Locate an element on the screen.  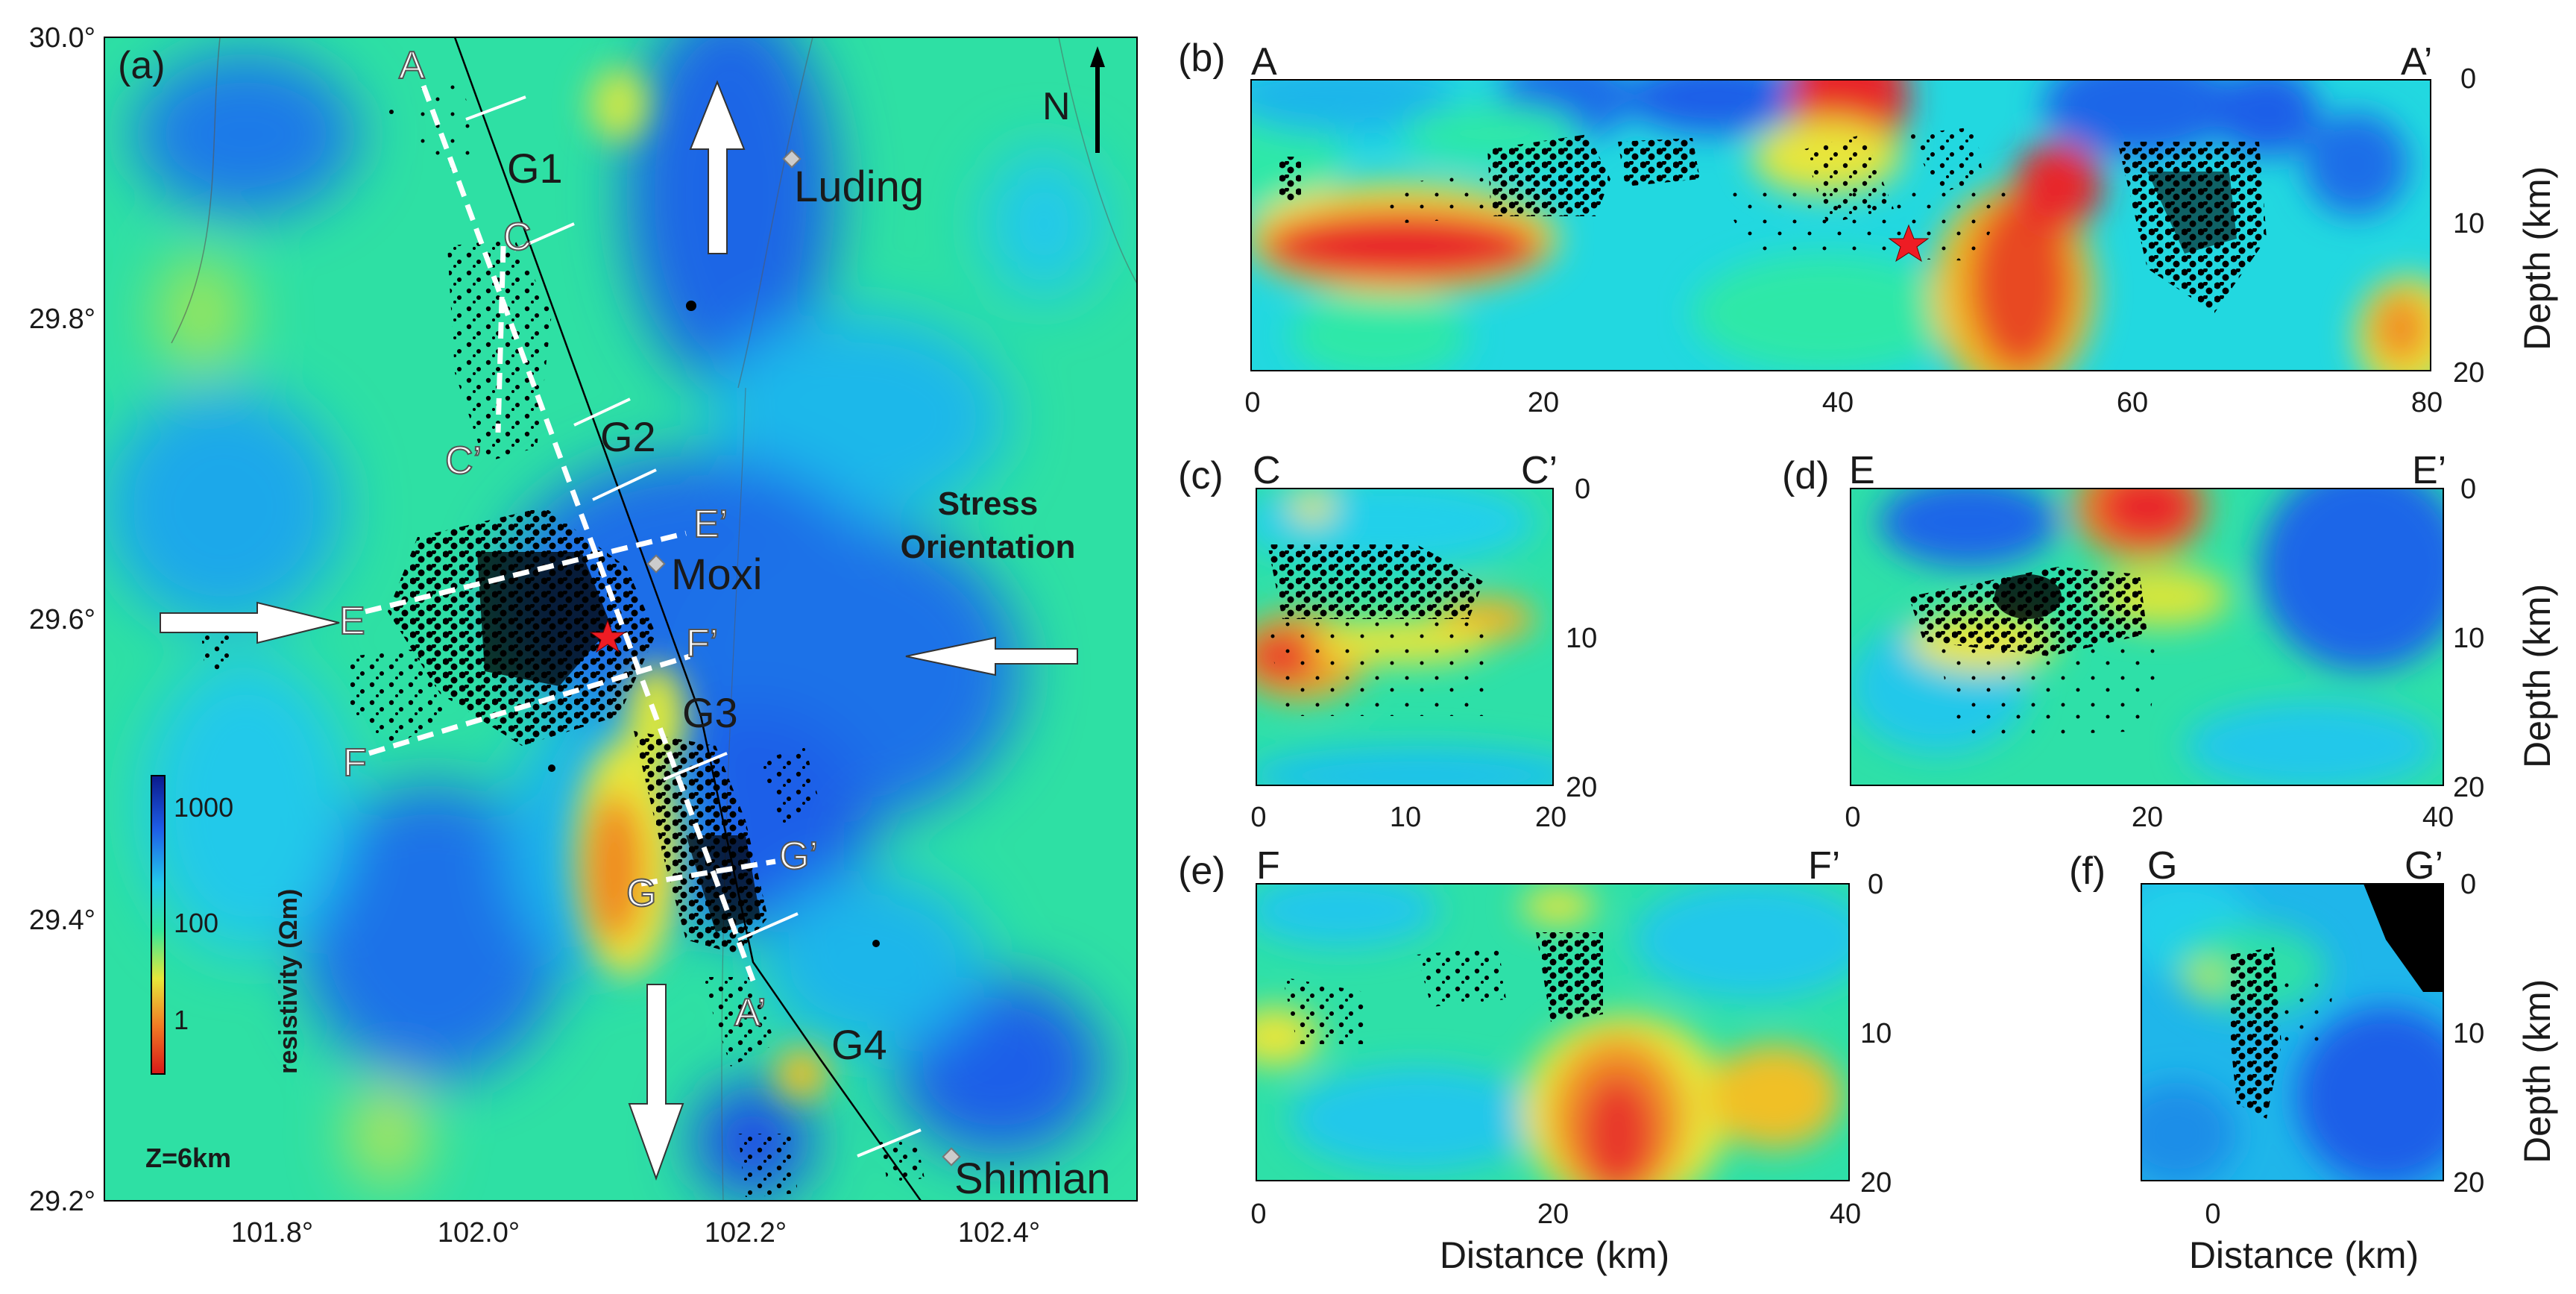
town-shimian: Shimian is located at coordinates (1032, 1179).